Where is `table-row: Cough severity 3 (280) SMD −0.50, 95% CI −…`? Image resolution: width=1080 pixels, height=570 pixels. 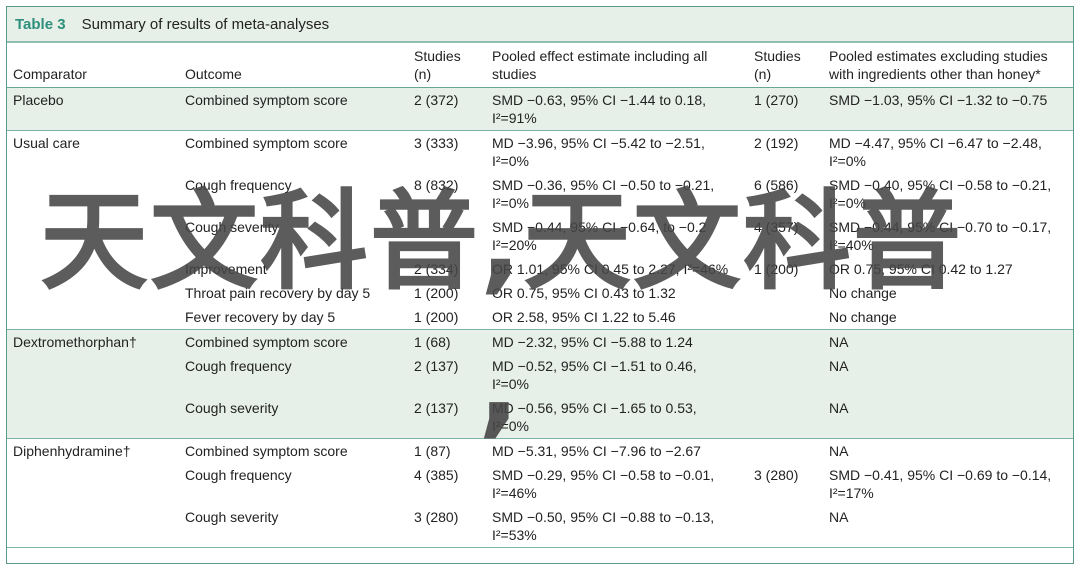 table-row: Cough severity 3 (280) SMD −0.50, 95% CI −… is located at coordinates (540, 526).